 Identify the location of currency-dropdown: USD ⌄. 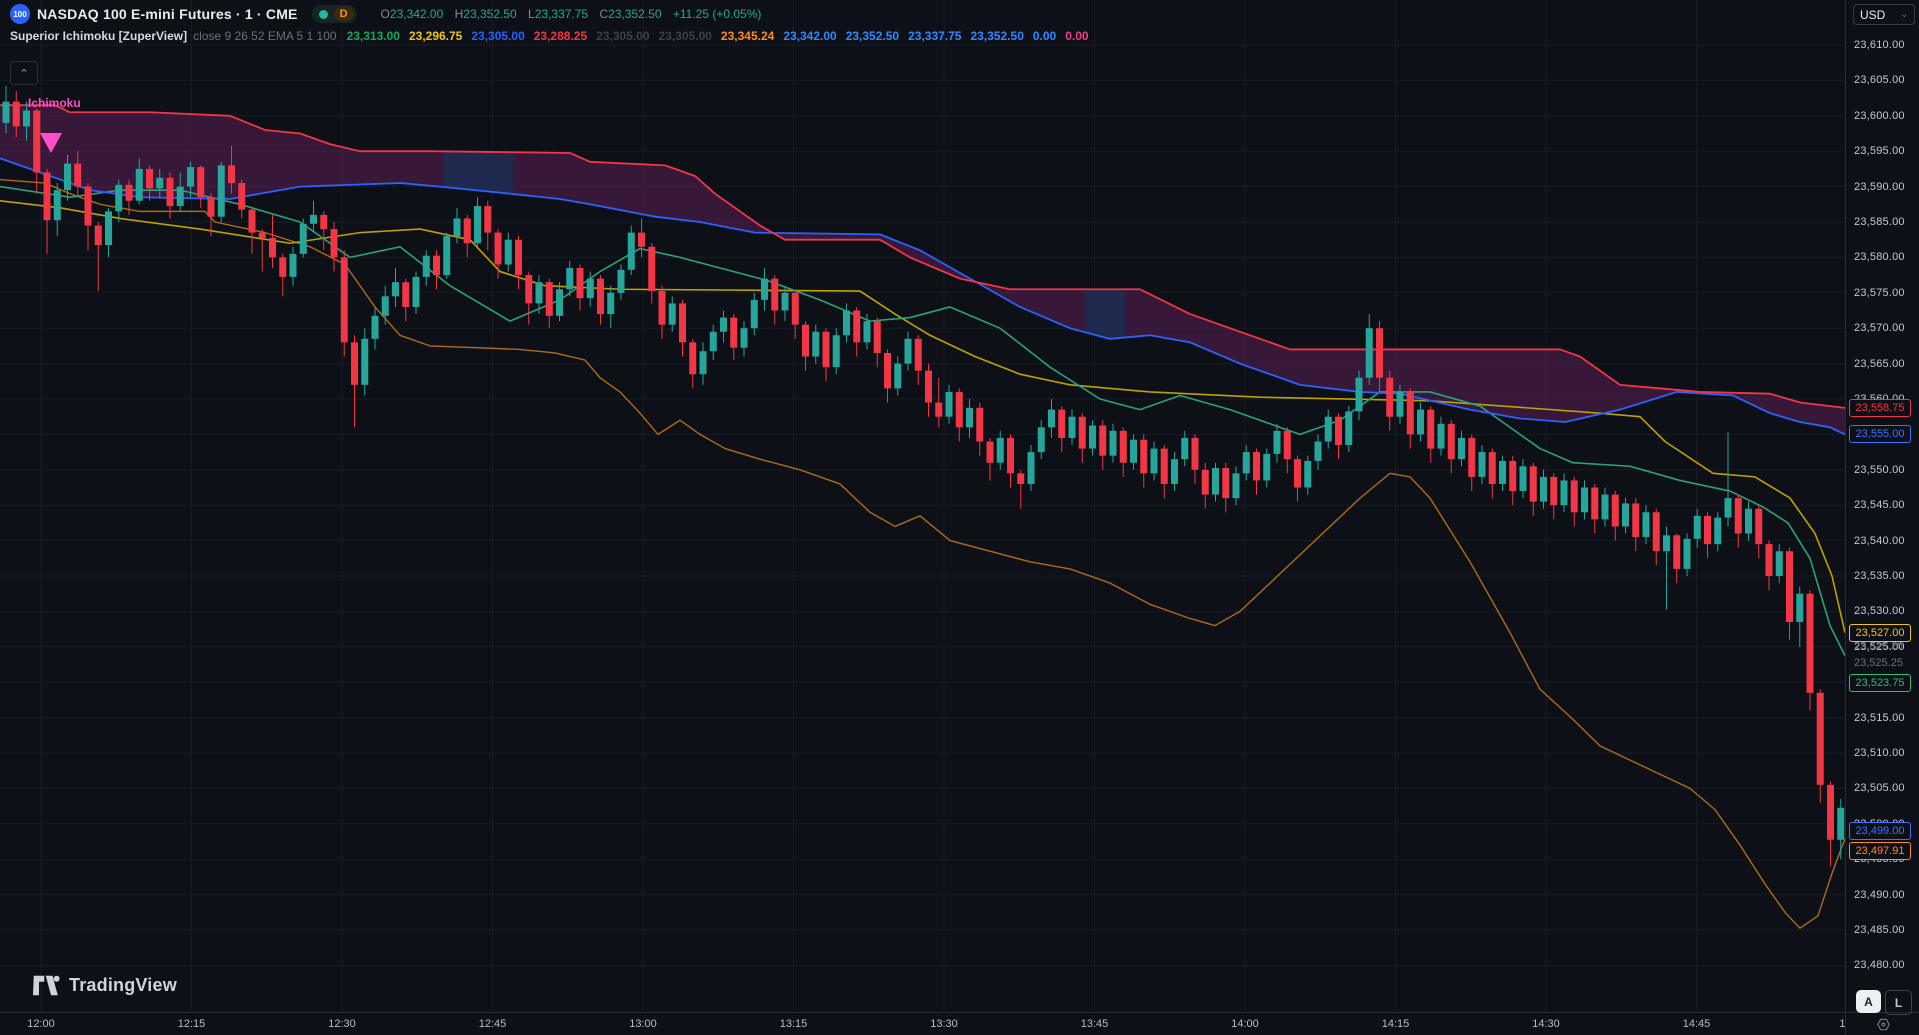
(1884, 14).